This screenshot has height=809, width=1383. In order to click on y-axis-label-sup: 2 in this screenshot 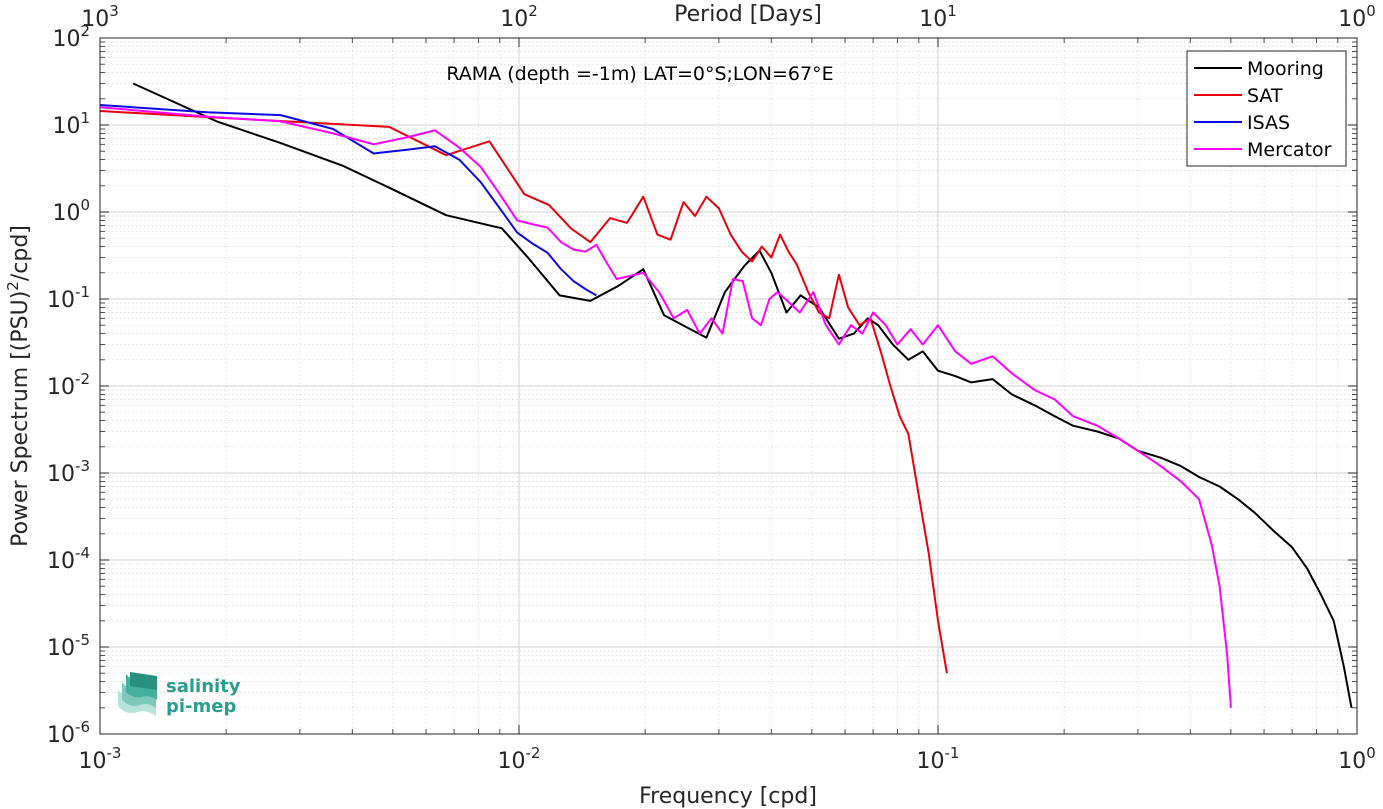, I will do `click(13, 286)`.